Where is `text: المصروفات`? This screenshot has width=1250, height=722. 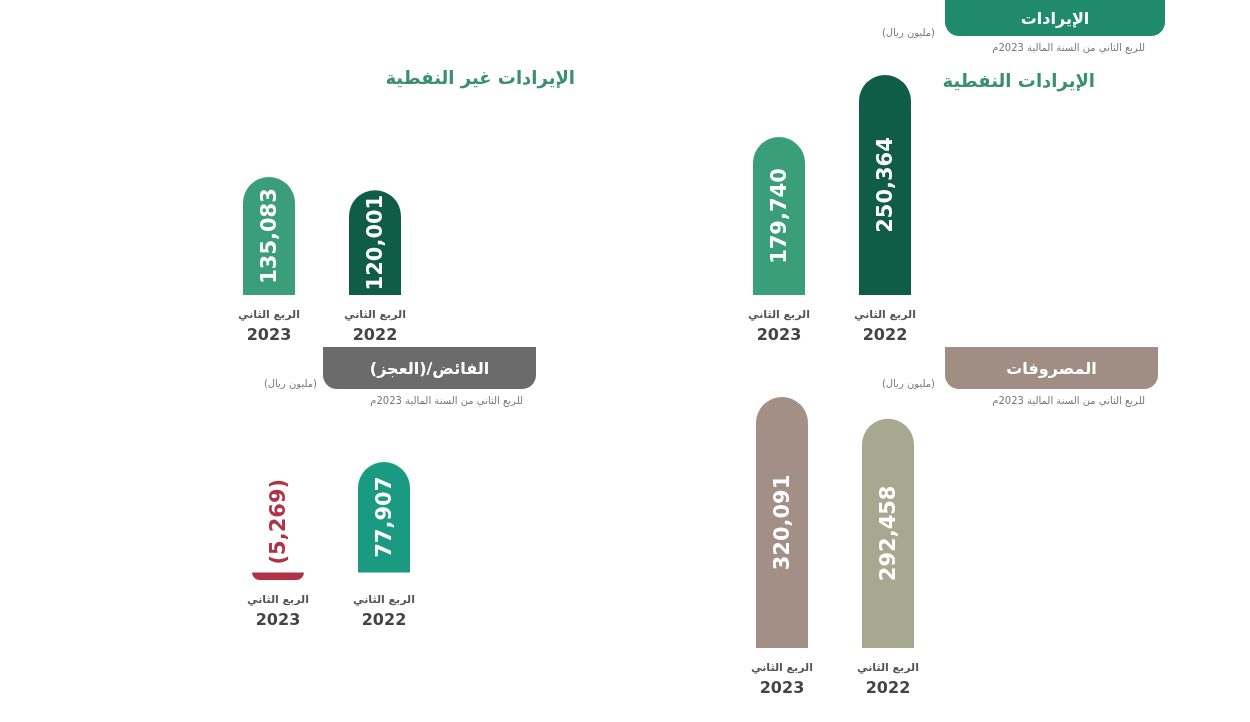 text: المصروفات is located at coordinates (1051, 368).